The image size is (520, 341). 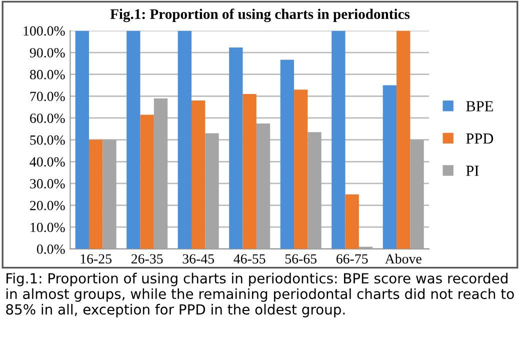 What do you see at coordinates (147, 259) in the screenshot?
I see `x-tick-label: 26-35` at bounding box center [147, 259].